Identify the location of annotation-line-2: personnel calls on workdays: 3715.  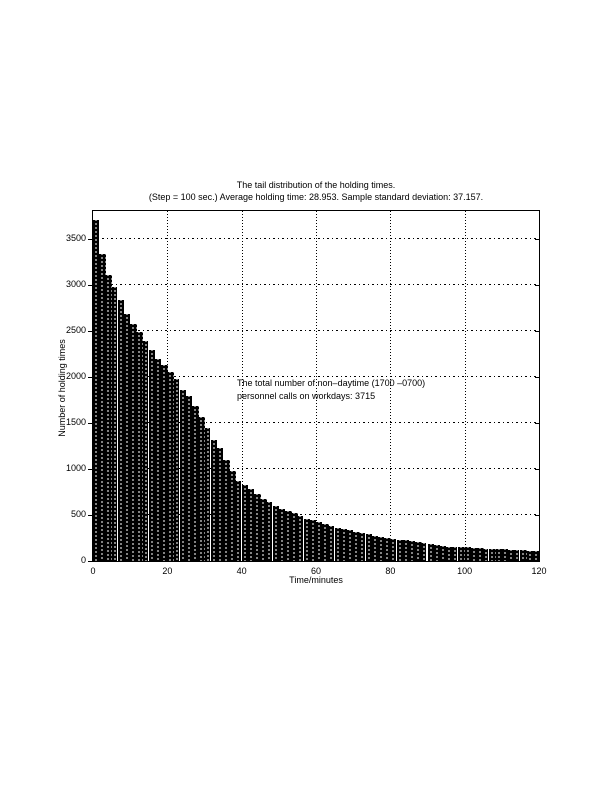
(306, 396).